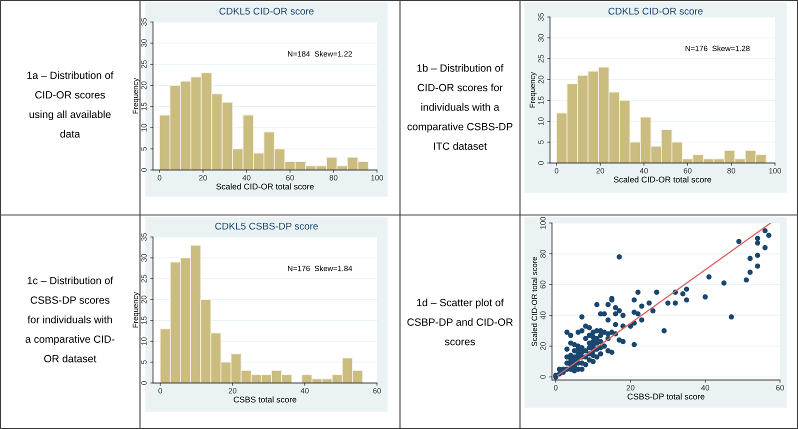 The width and height of the screenshot is (798, 429). I want to click on chart-title: CDKL5 CSBS-DP score, so click(266, 226).